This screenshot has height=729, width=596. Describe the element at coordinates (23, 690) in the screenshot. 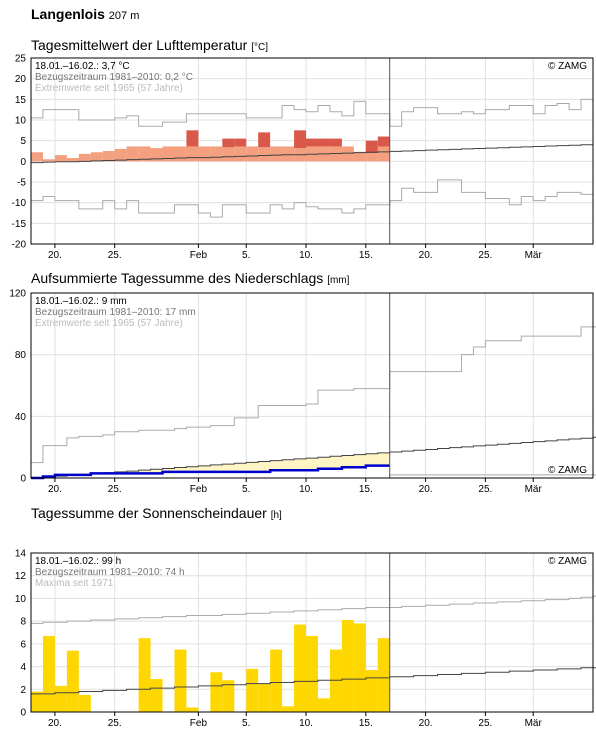

I see `y-tick-label: 2` at that location.